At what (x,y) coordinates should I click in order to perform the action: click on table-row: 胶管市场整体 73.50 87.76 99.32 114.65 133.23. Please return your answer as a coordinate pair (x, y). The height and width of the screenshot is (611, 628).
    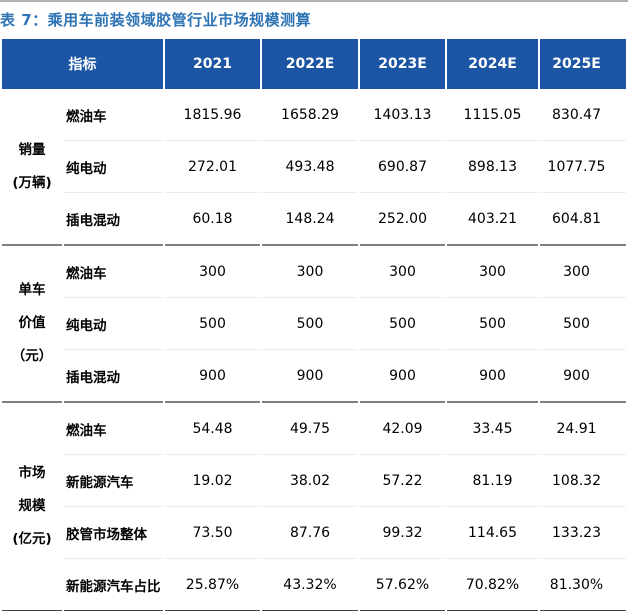
    Looking at the image, I should click on (314, 532).